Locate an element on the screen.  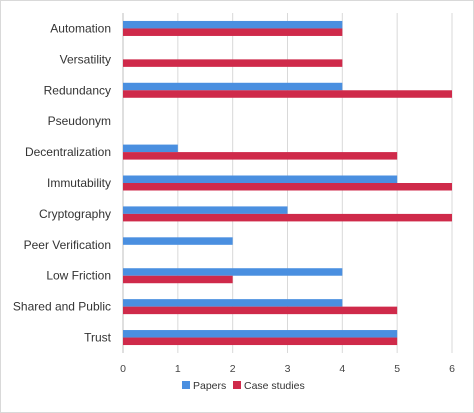
category-label-shared-and-public: Shared and Public is located at coordinates (62, 307).